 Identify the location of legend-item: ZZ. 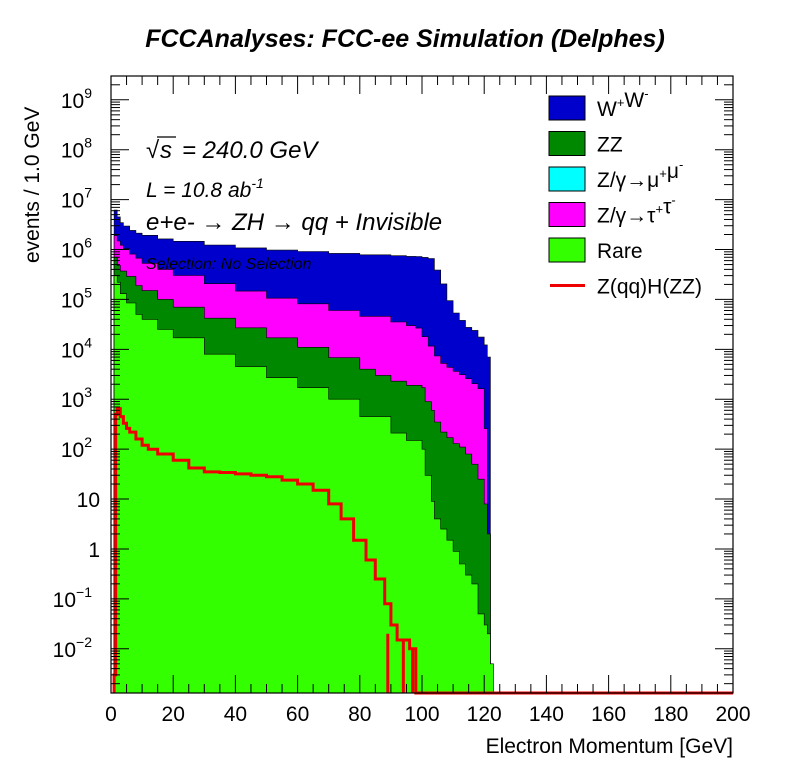
(585, 144).